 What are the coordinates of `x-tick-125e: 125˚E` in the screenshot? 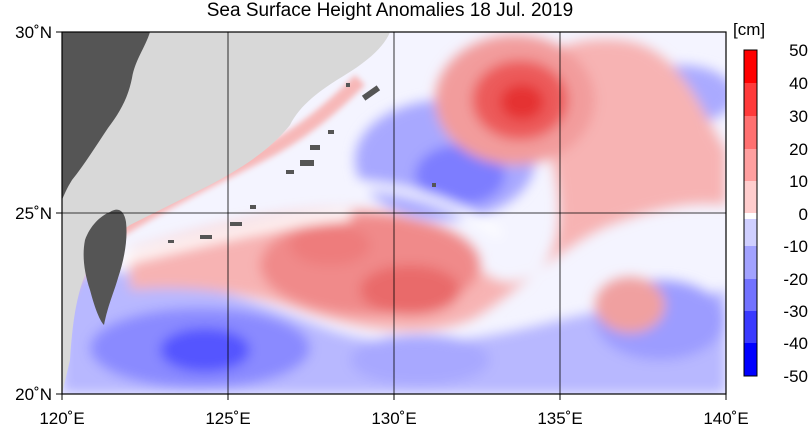 It's located at (227, 418).